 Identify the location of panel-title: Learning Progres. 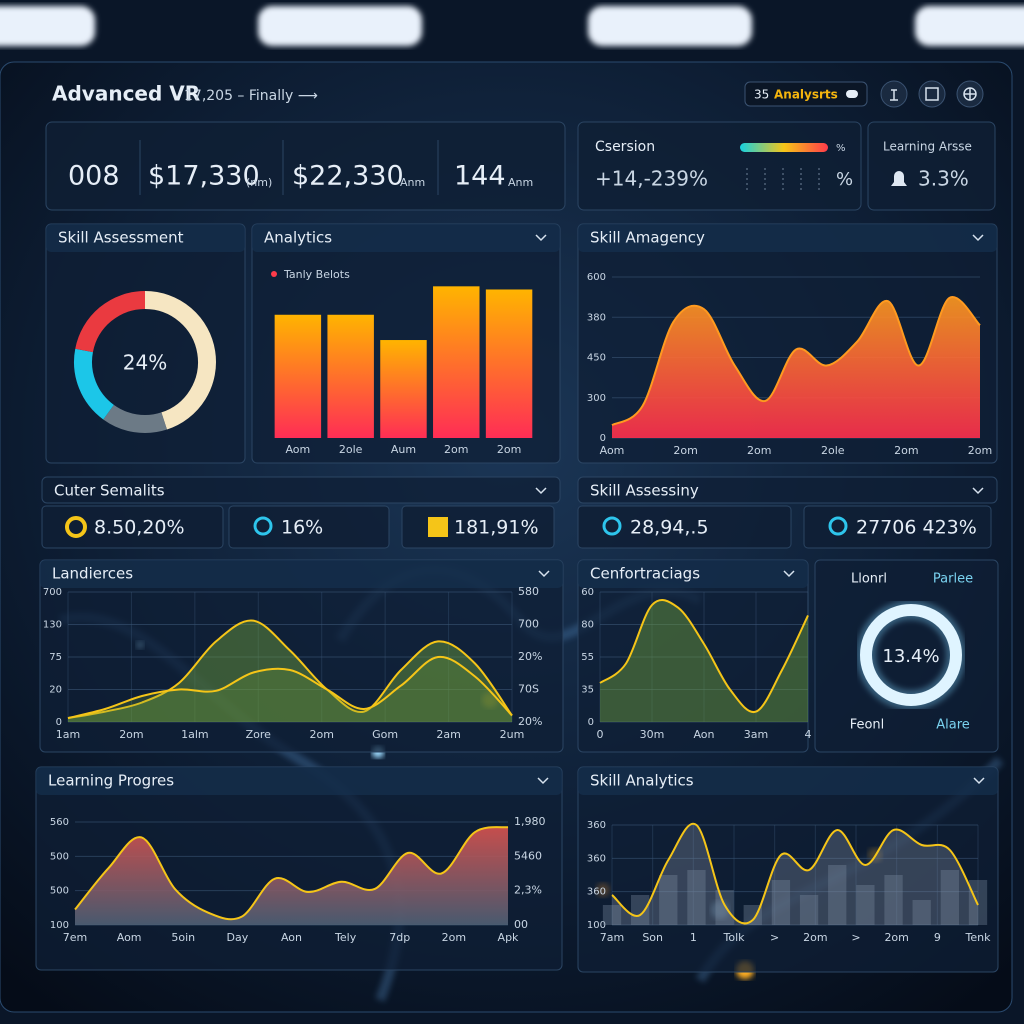
(111, 781).